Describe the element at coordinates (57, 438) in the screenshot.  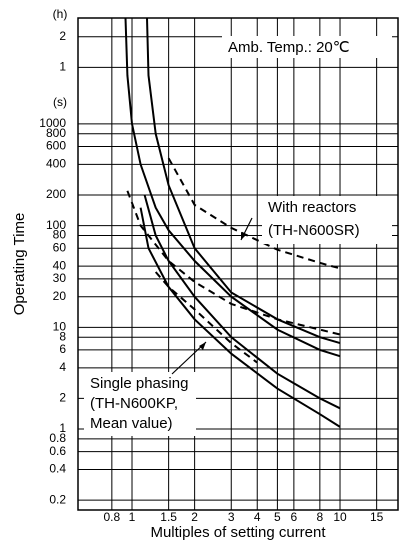
I see `y-tick-label: 0.8` at that location.